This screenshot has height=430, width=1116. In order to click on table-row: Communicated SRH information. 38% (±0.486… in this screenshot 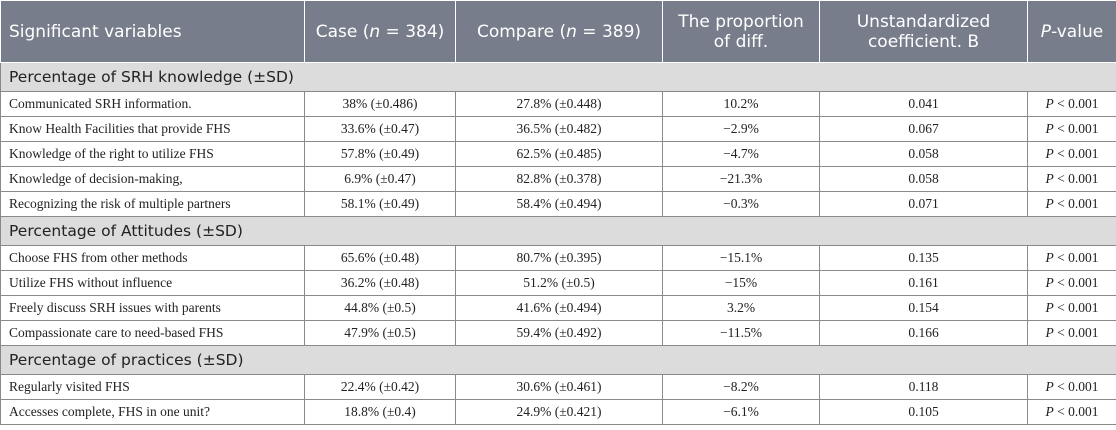, I will do `click(558, 104)`.